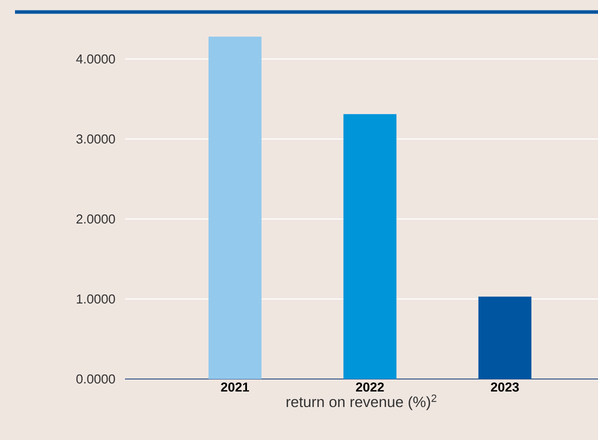 This screenshot has height=440, width=598. I want to click on x-tick-label: 2023, so click(504, 387).